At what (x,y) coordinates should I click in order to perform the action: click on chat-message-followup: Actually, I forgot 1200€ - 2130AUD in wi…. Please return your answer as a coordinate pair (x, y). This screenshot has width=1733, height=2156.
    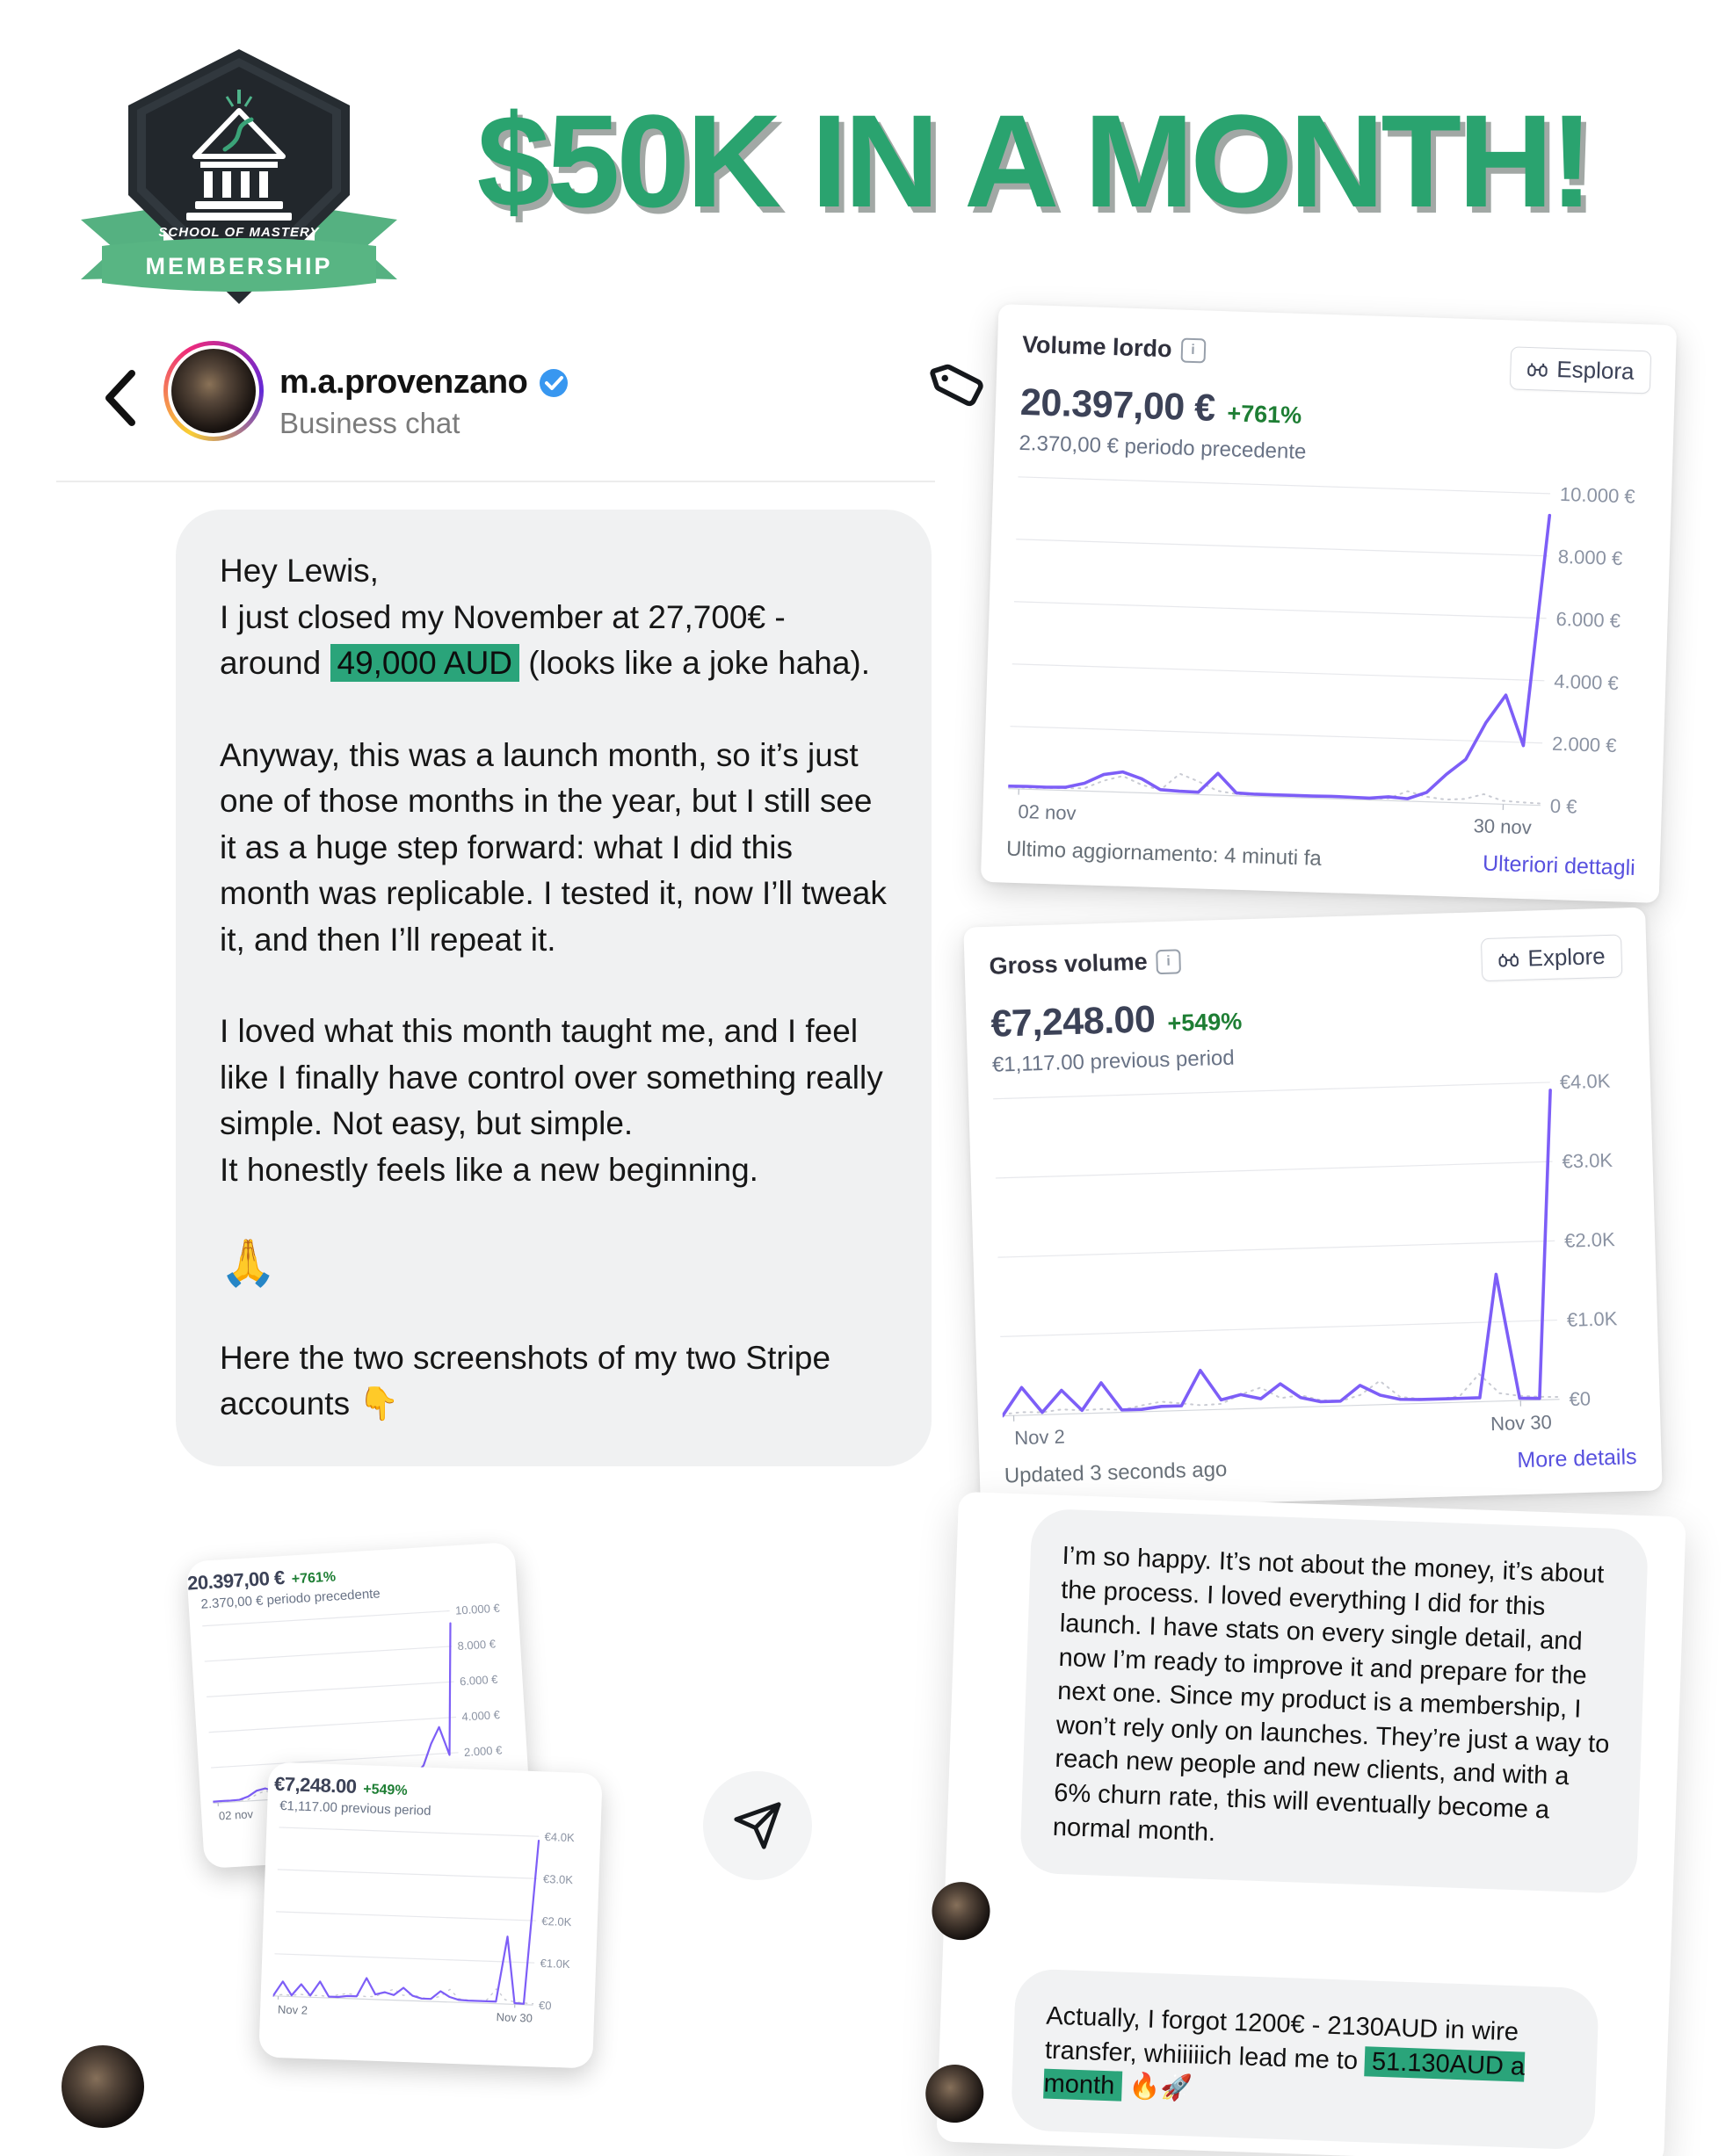
    Looking at the image, I should click on (1304, 2060).